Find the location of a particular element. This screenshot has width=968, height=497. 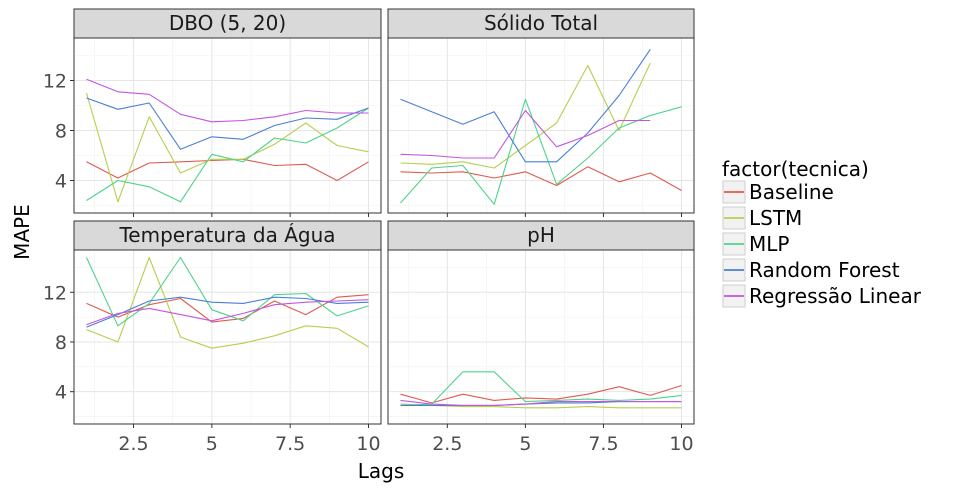

strip-title-ph: pH is located at coordinates (541, 235).